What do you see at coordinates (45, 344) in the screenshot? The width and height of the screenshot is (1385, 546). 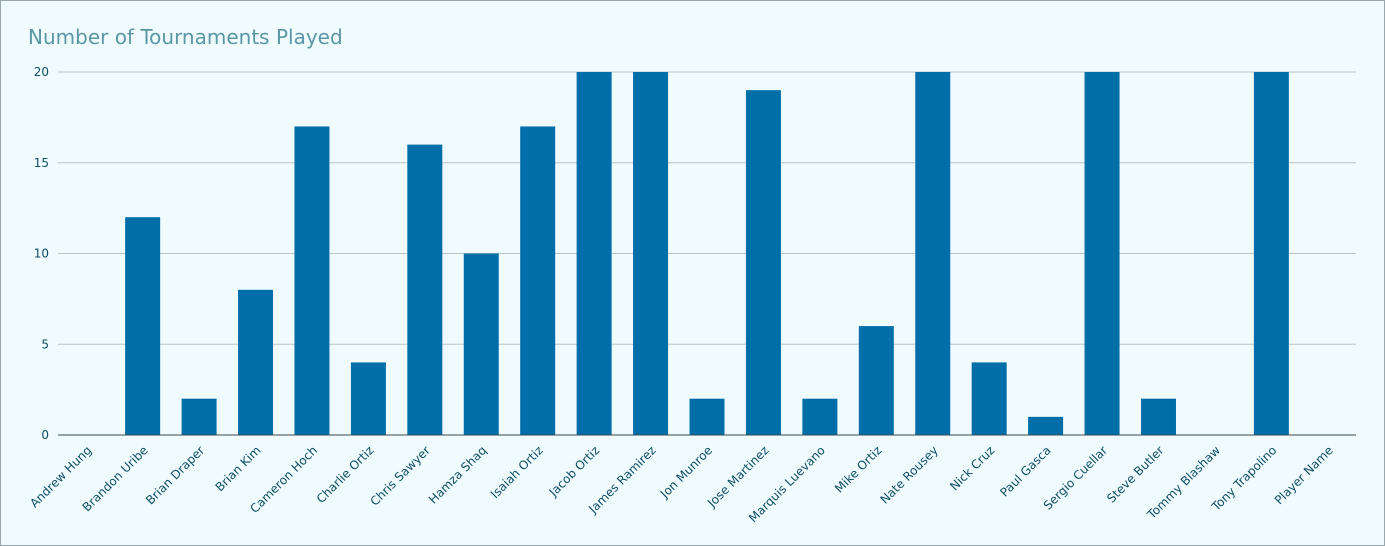 I see `y-tick-label: 5` at bounding box center [45, 344].